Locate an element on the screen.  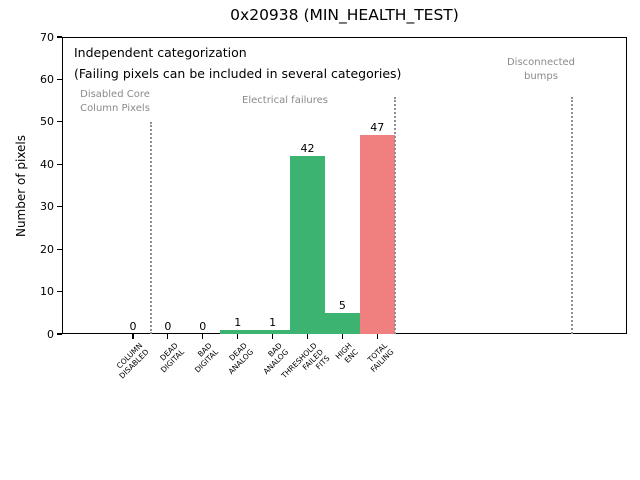
bar-value-label: 47 is located at coordinates (377, 127).